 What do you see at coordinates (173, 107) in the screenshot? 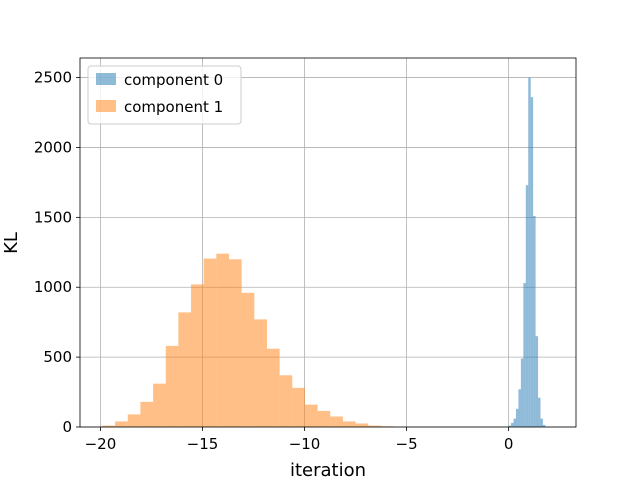
I see `legend-label-component-1: component 1` at bounding box center [173, 107].